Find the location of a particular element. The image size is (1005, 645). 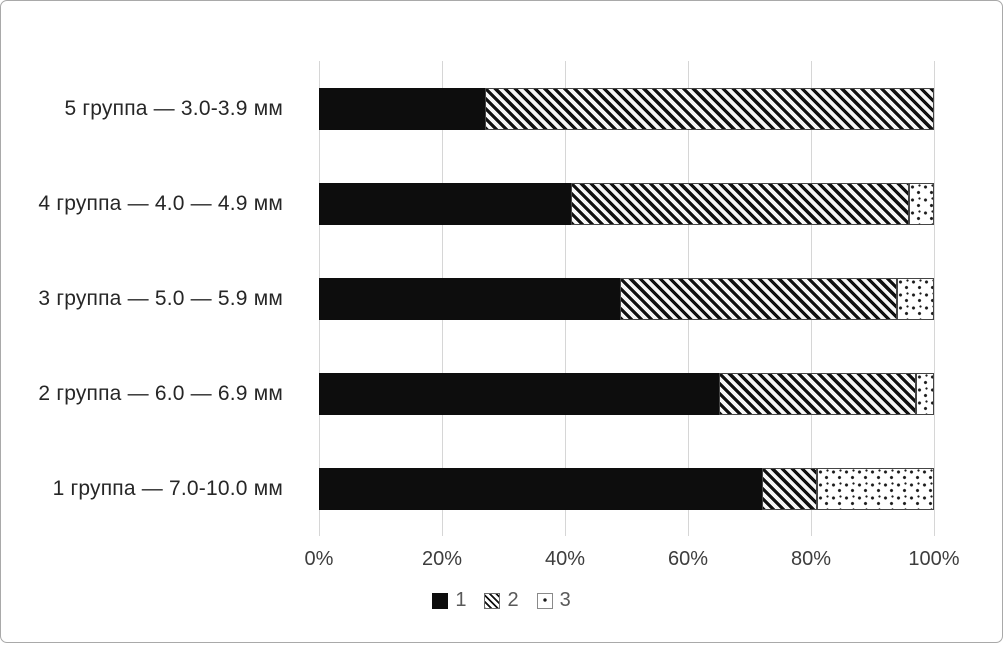

x-axis: 0% 20% 40% 60% 80% 100% is located at coordinates (632, 564).